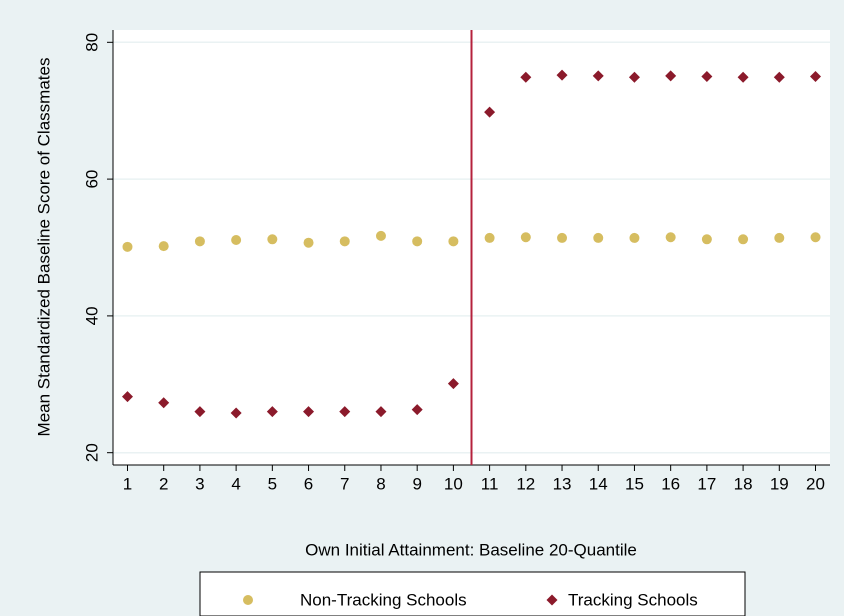 The width and height of the screenshot is (844, 616). What do you see at coordinates (779, 483) in the screenshot?
I see `x-tick-label: 19` at bounding box center [779, 483].